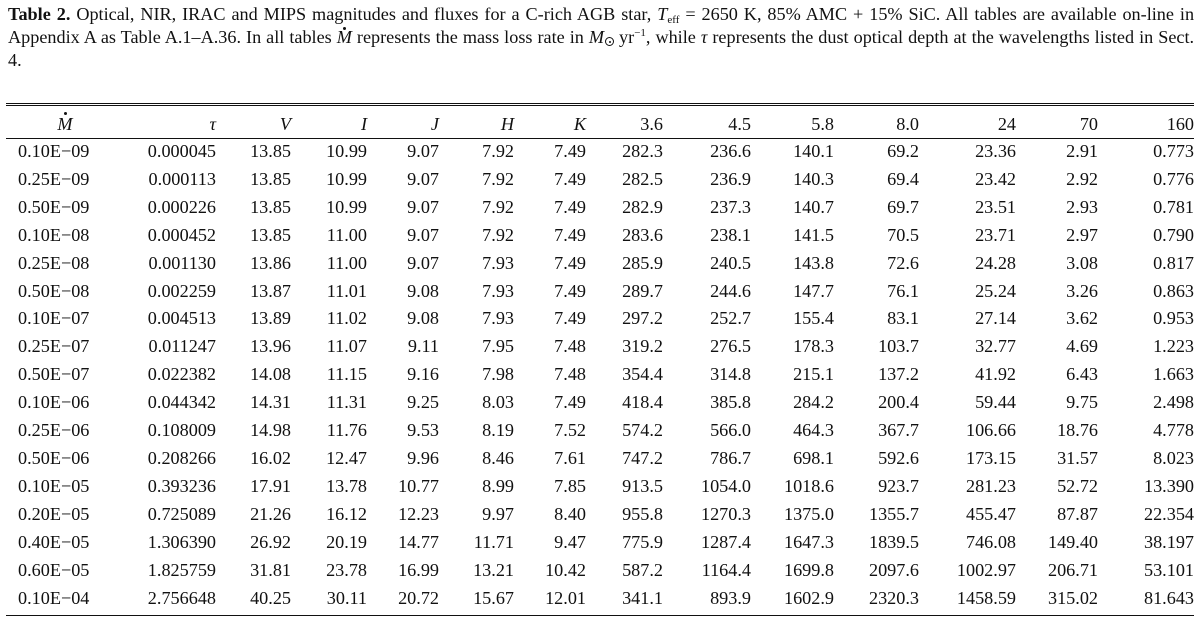 The width and height of the screenshot is (1200, 626). I want to click on cell-f3-6: 418.4, so click(642, 402).